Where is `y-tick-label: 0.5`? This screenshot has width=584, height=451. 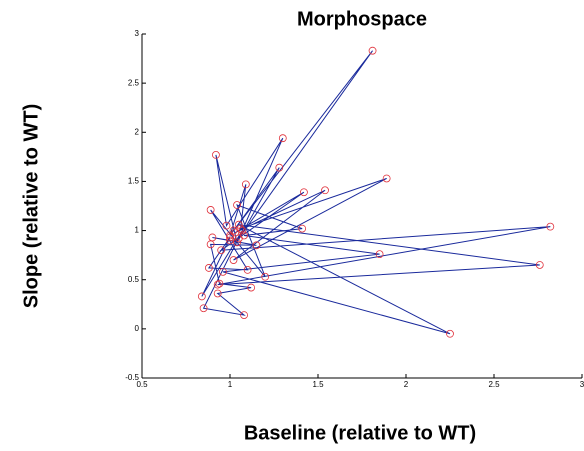 y-tick-label: 0.5 is located at coordinates (134, 279).